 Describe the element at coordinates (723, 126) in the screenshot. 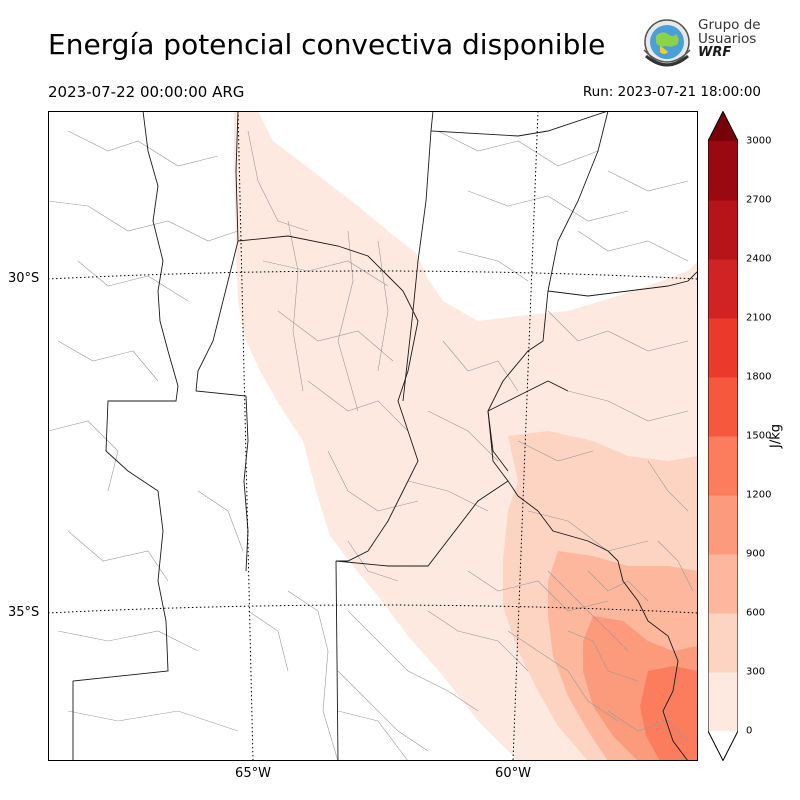

I see `colorbar-extend-max` at that location.